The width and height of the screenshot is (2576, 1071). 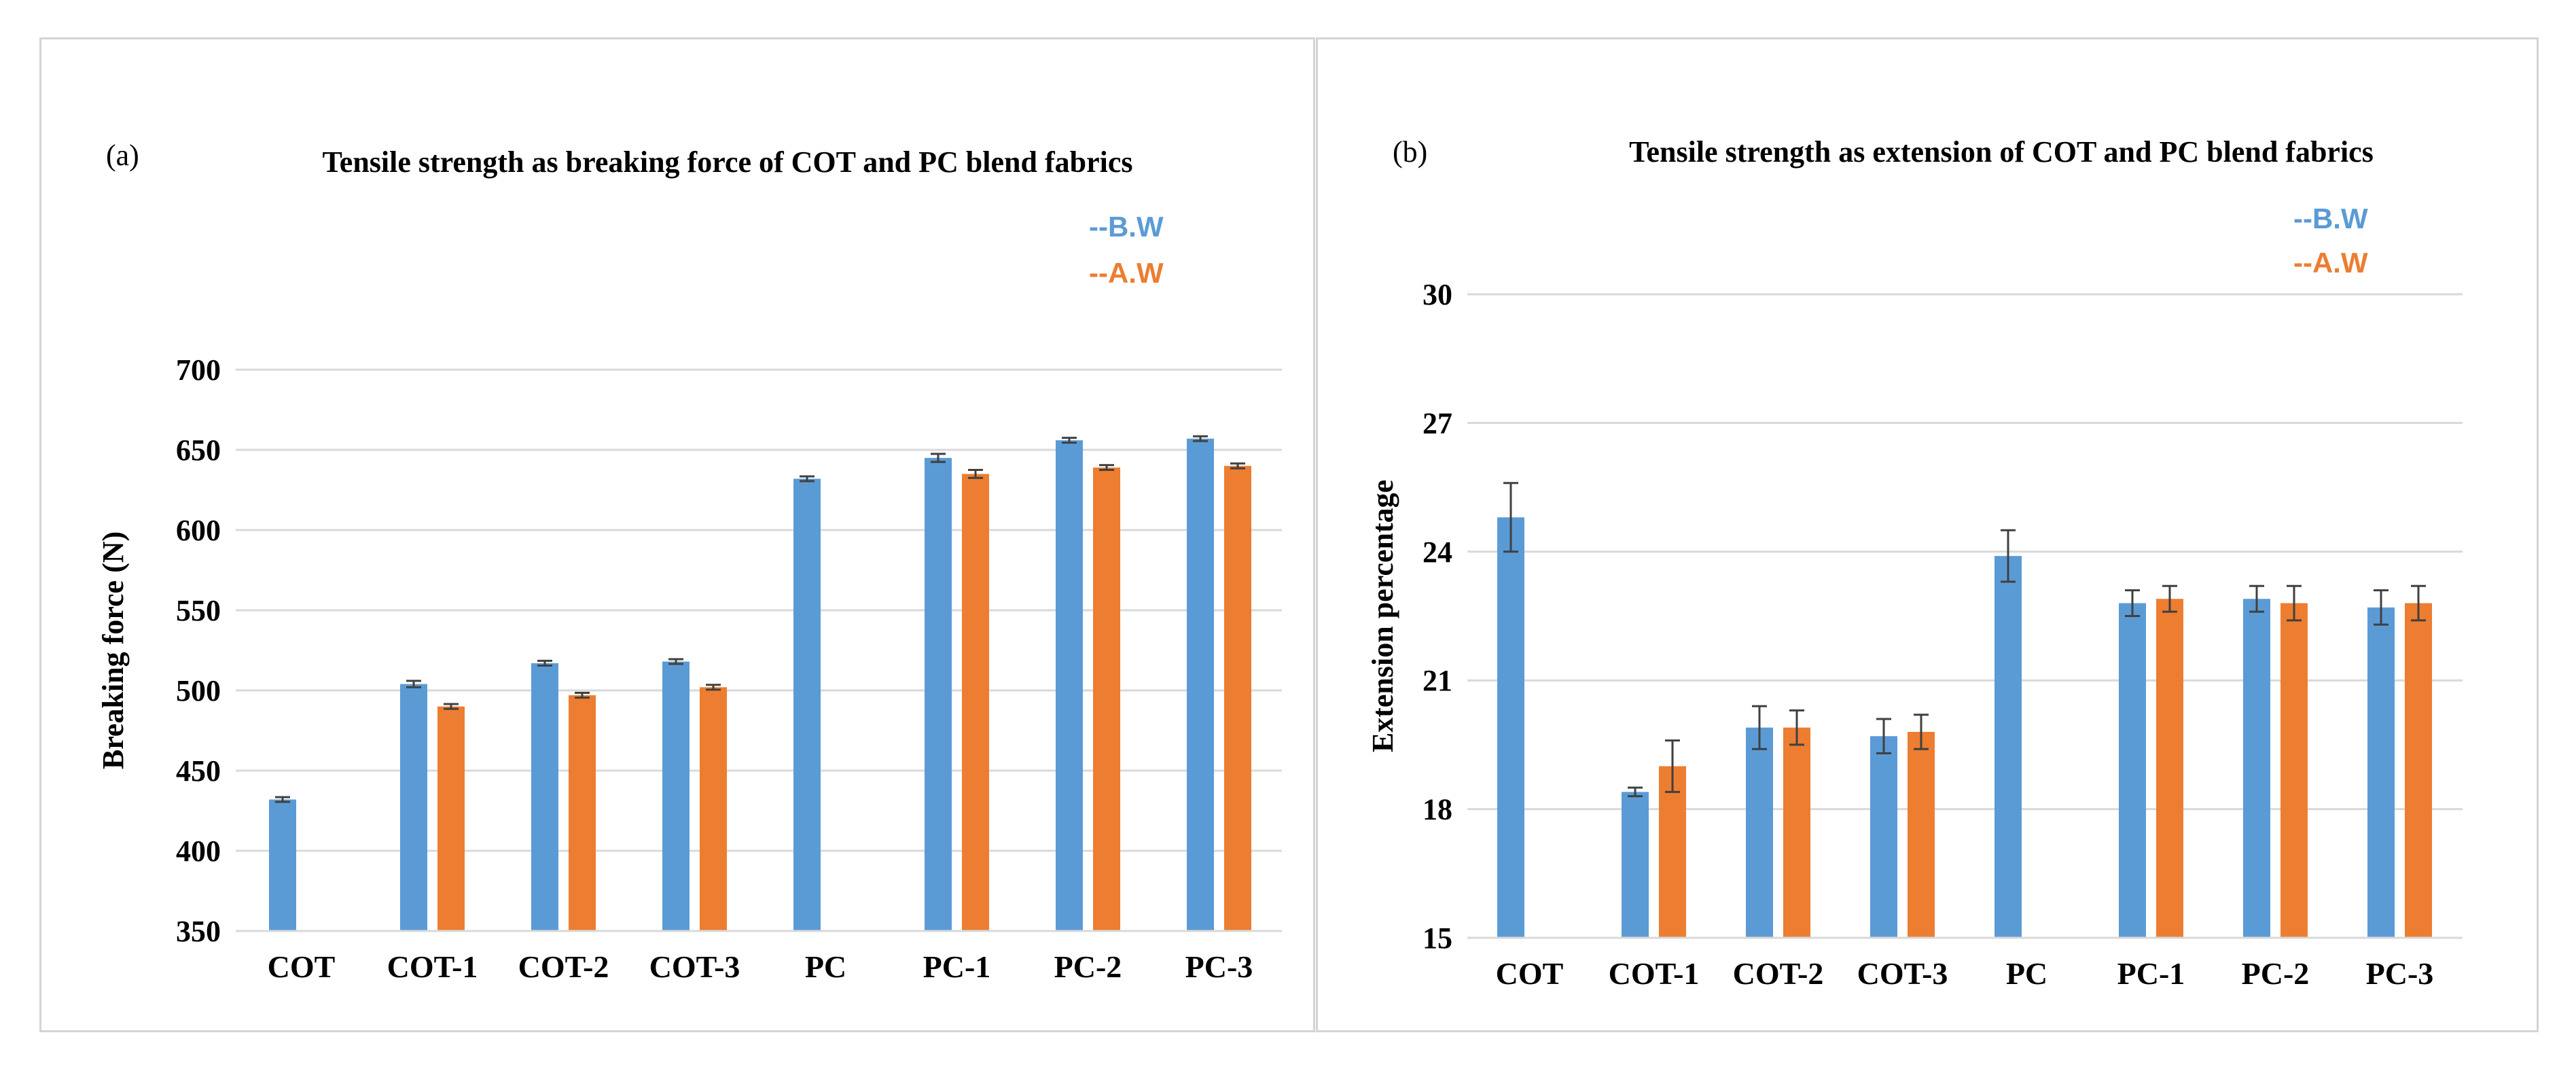 I want to click on y-axis-label: Extension percentage, so click(x=1383, y=616).